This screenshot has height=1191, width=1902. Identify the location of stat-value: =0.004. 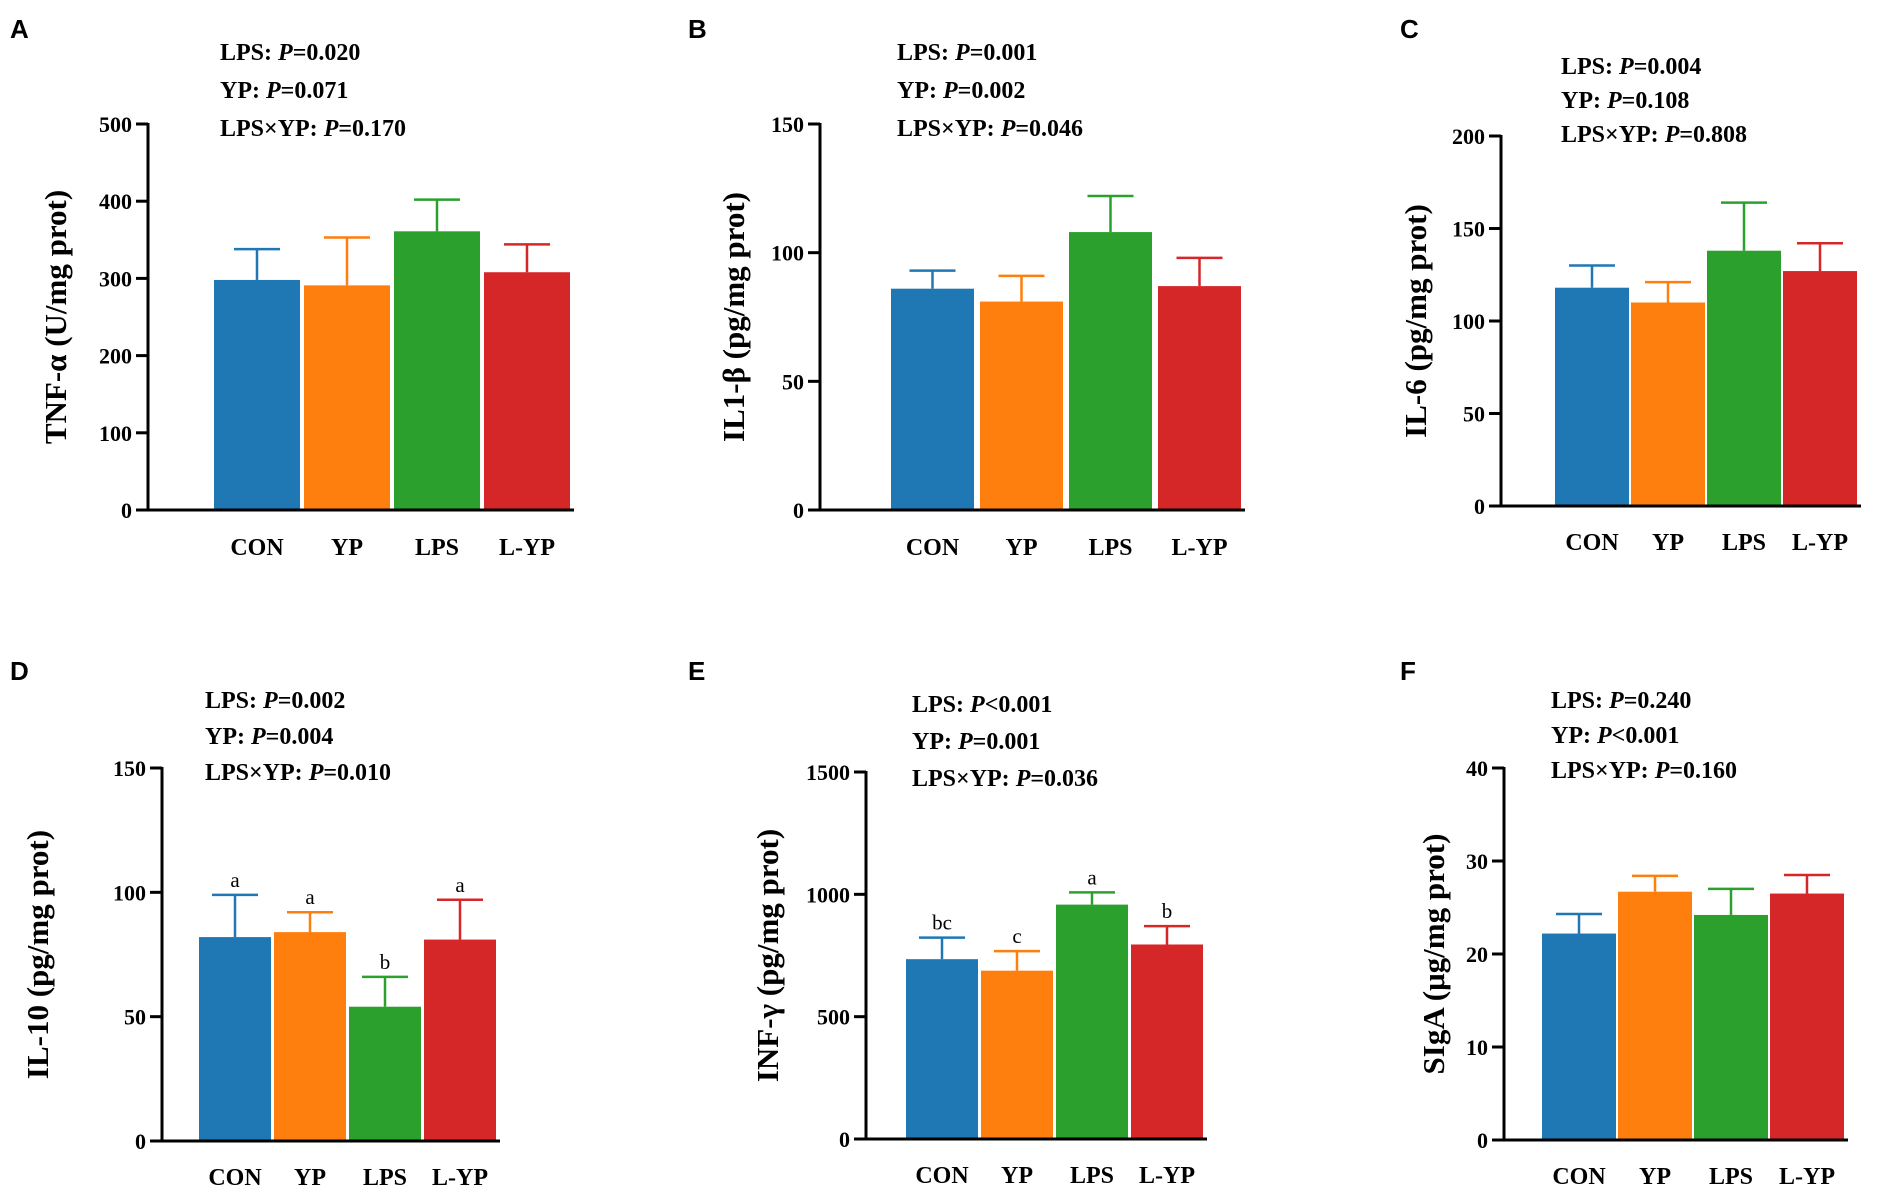
(300, 737).